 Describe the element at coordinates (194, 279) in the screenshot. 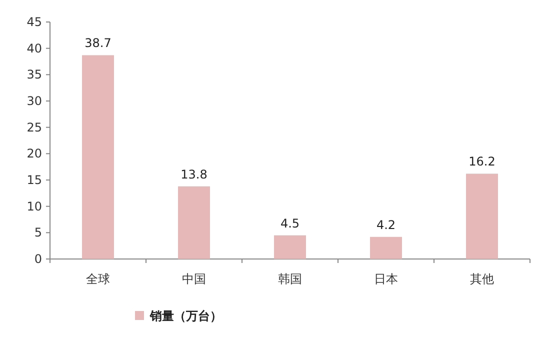

I see `x-tick: 中国` at that location.